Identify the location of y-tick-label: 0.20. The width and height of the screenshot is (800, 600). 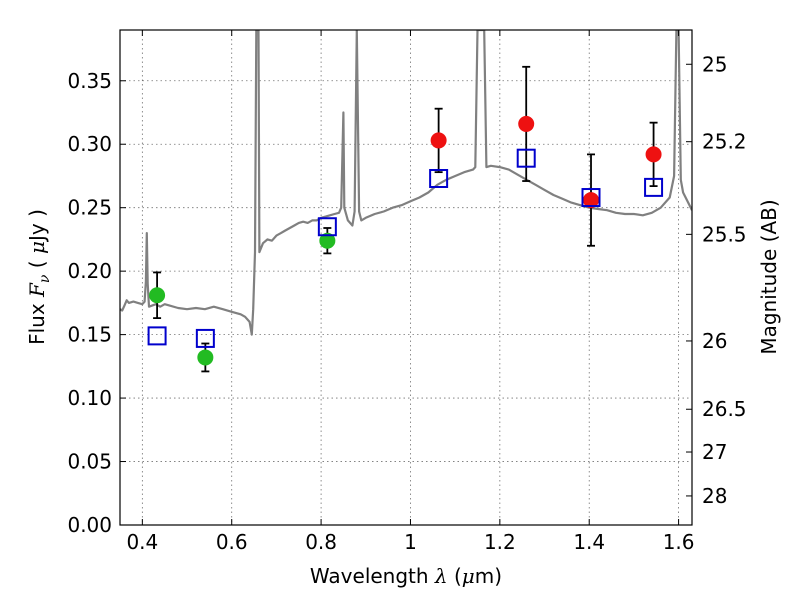
(89, 271).